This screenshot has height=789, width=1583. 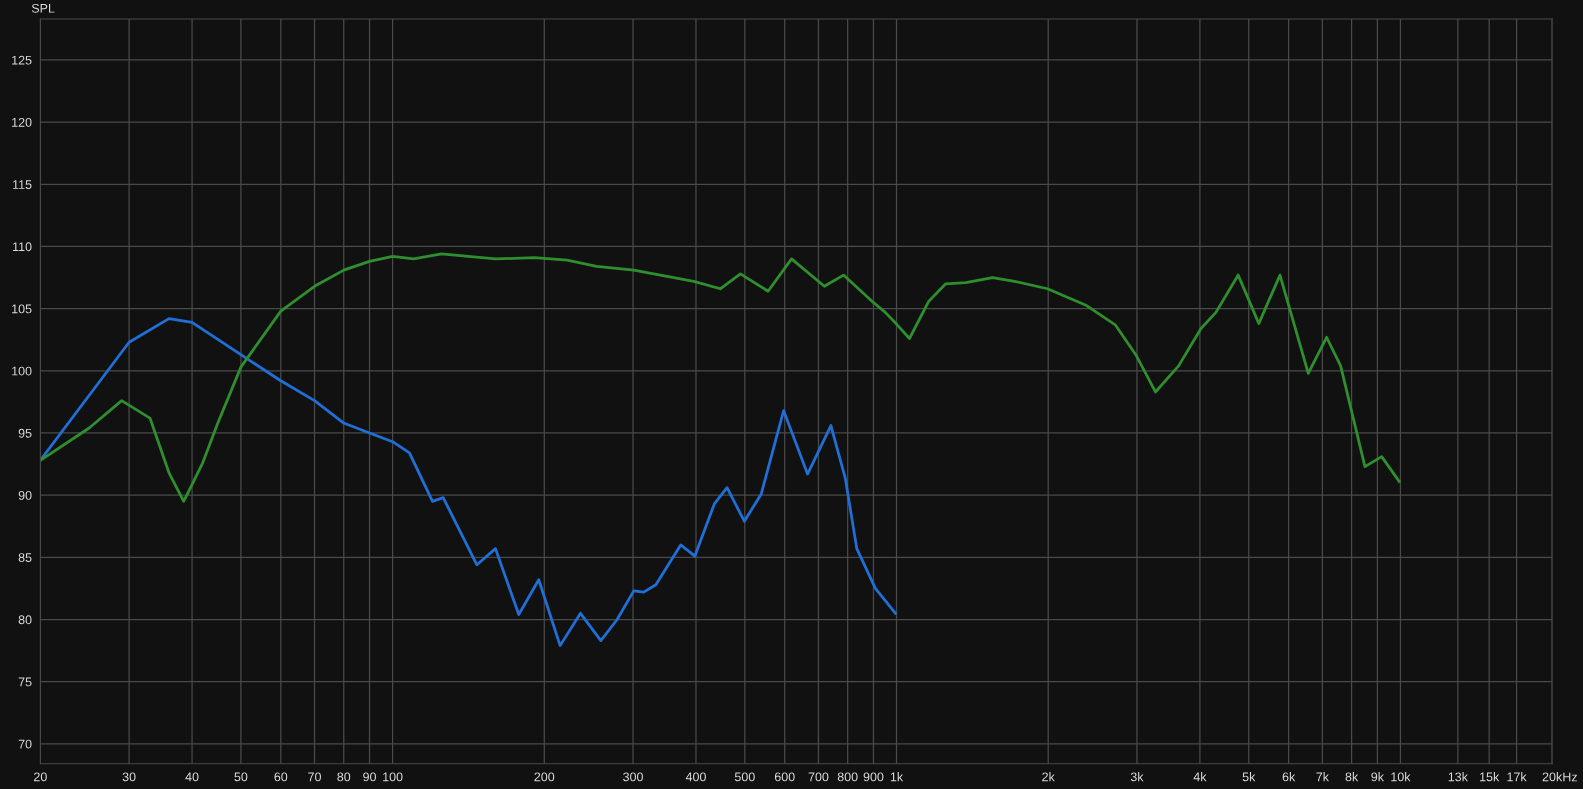 What do you see at coordinates (1552, 777) in the screenshot?
I see `x-tick-label: 20k` at bounding box center [1552, 777].